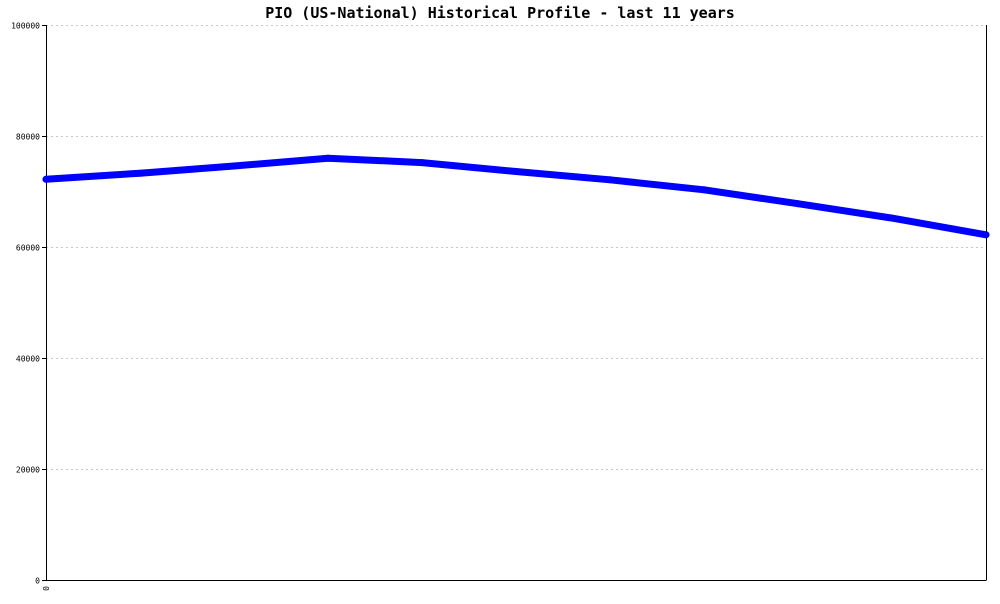 Image resolution: width=1000 pixels, height=604 pixels. Describe the element at coordinates (25, 26) in the screenshot. I see `y-tick-label: 100000` at that location.